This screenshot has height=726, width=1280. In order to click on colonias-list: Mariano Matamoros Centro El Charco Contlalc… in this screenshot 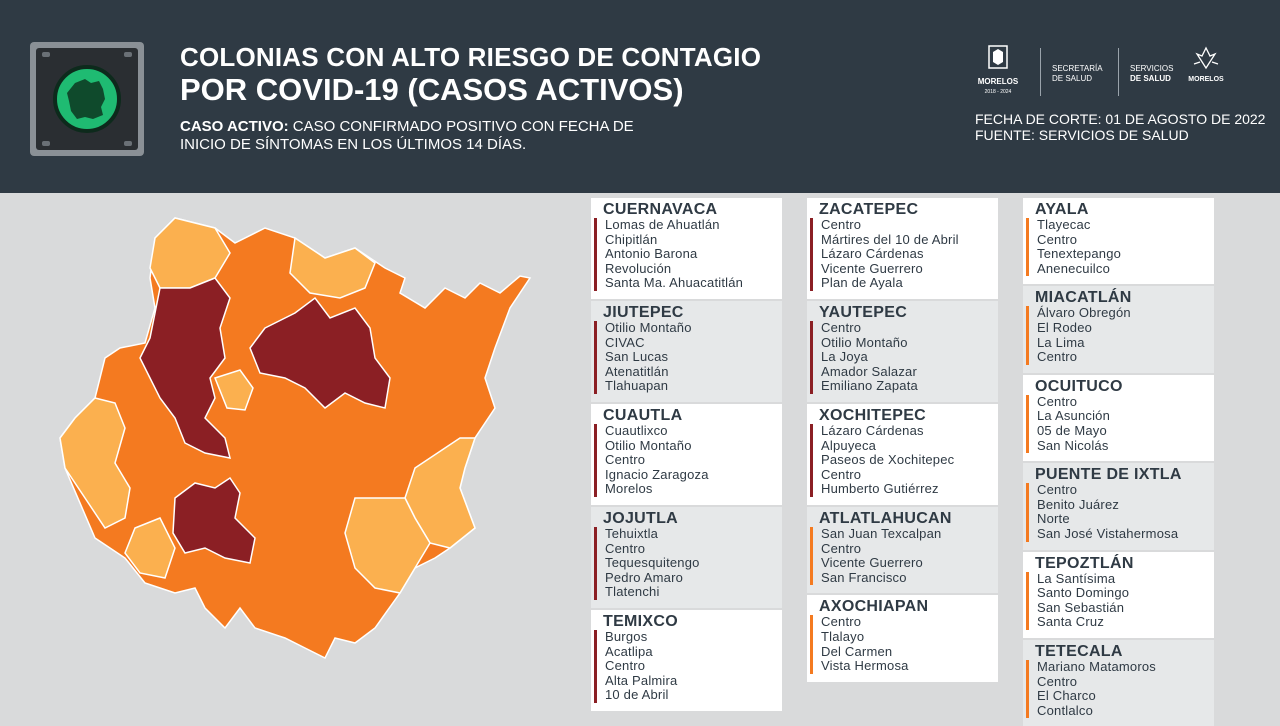, I will do `click(1120, 689)`.